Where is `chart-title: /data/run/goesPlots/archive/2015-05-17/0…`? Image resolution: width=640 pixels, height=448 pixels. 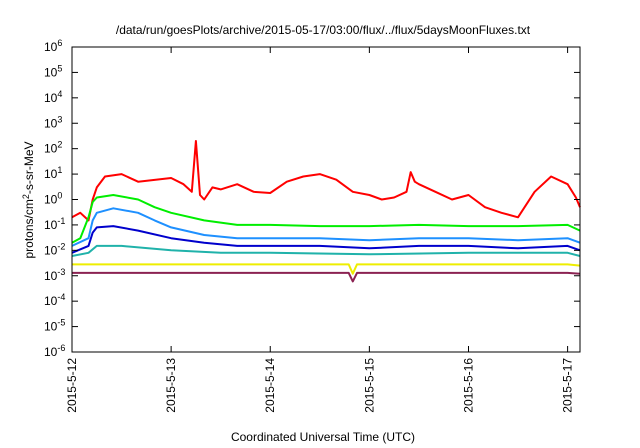
chart-title: /data/run/goesPlots/archive/2015-05-17/0… is located at coordinates (323, 30).